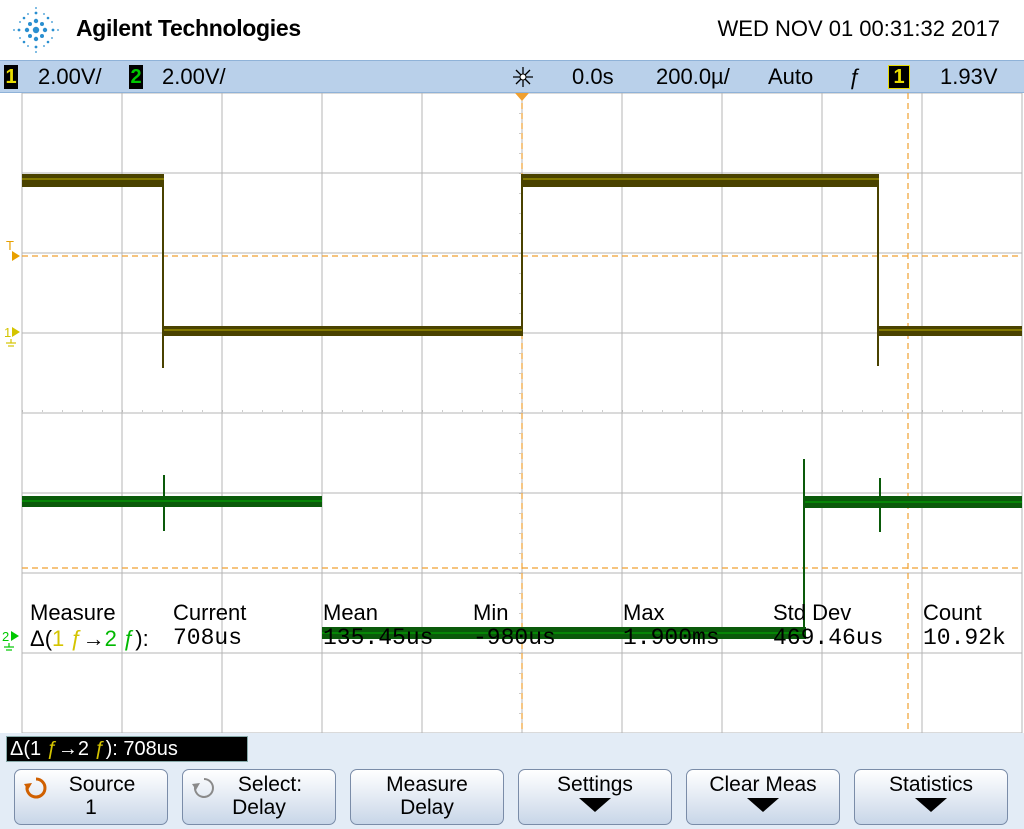  What do you see at coordinates (5, 636) in the screenshot?
I see `channel-2-ground-marker: 2` at bounding box center [5, 636].